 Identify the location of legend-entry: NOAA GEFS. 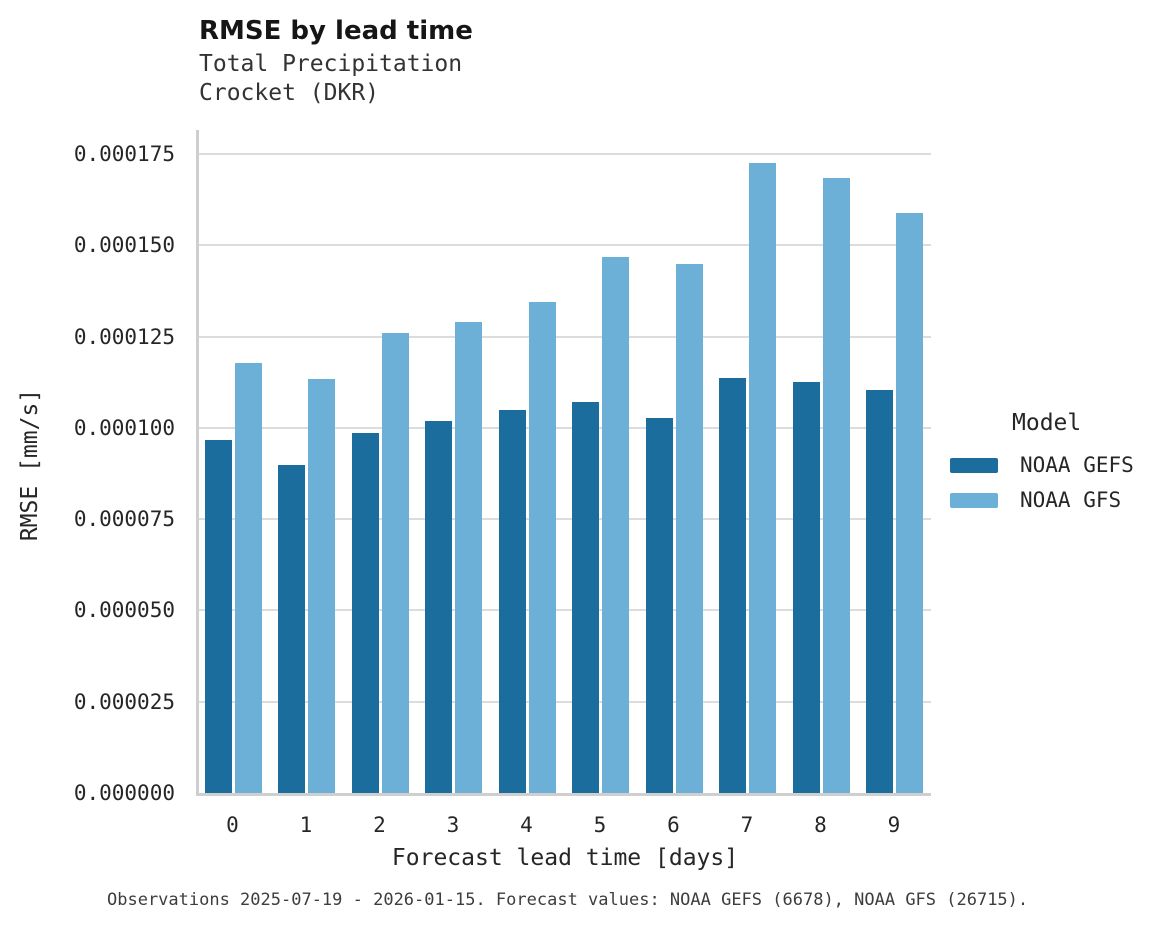
(1057, 465).